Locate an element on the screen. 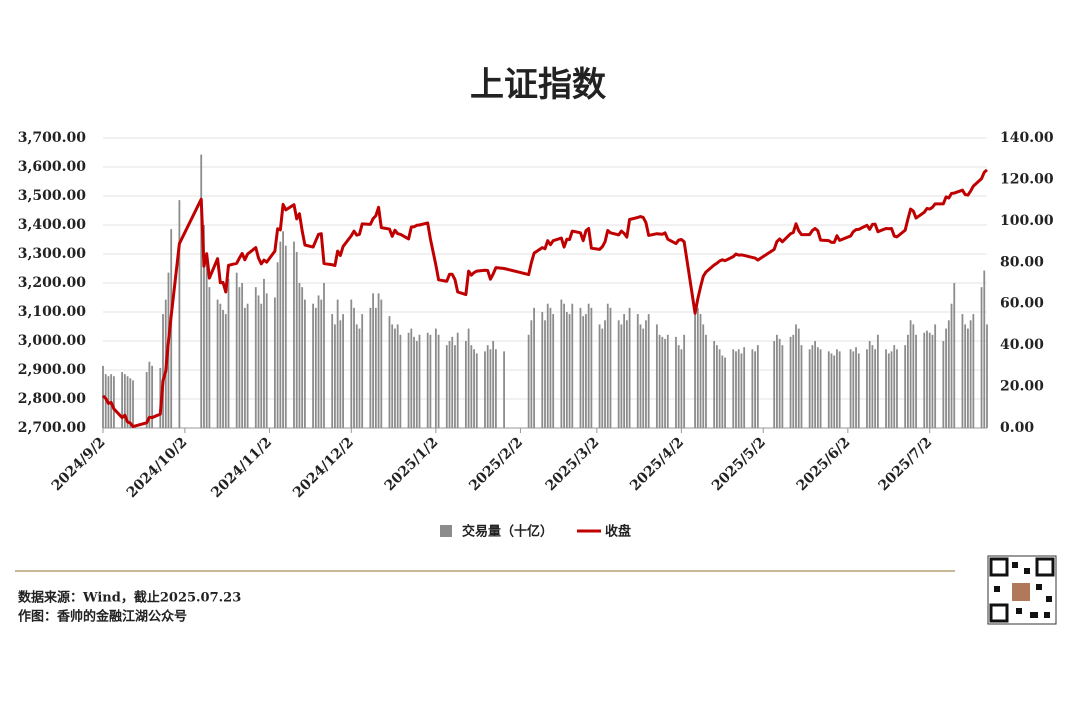  legend-label: 交易量（十亿） is located at coordinates (507, 532).